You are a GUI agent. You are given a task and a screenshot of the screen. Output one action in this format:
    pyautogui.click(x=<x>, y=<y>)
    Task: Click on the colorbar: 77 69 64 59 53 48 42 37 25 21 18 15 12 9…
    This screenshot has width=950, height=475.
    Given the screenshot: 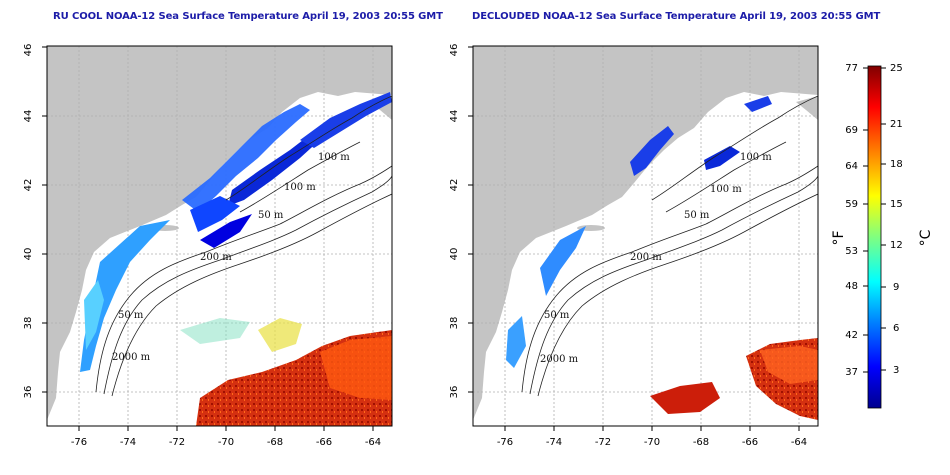 What is the action you would take?
    pyautogui.click(x=882, y=236)
    